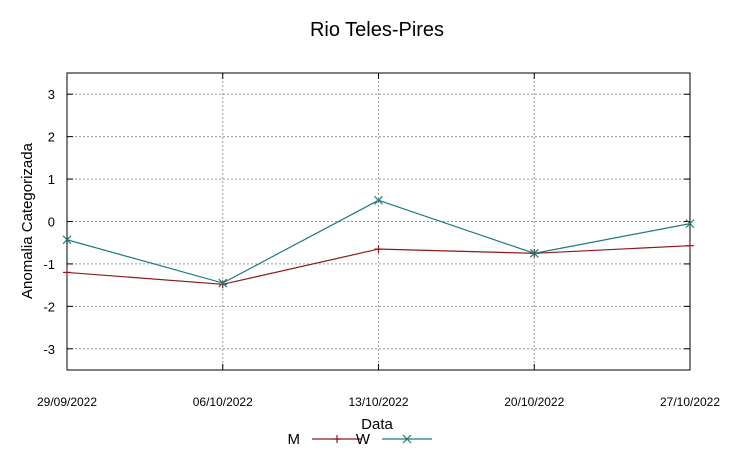  Describe the element at coordinates (377, 424) in the screenshot. I see `x-axis-label: Data` at that location.